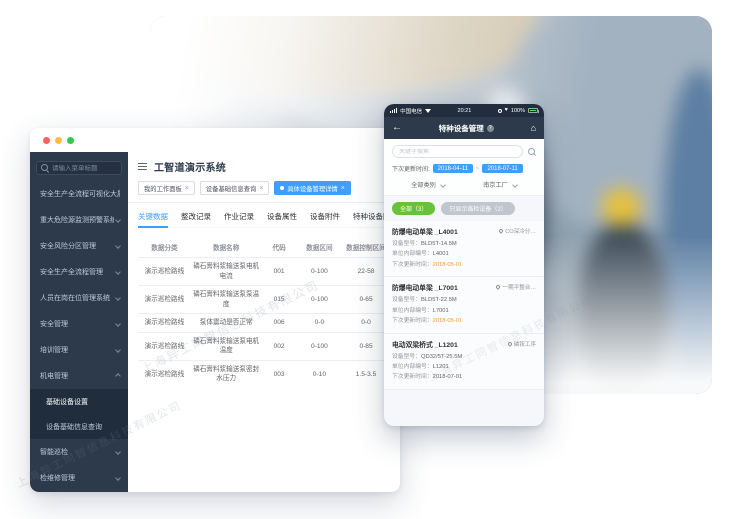 Image resolution: width=738 pixels, height=519 pixels. I want to click on back-arrow-icon: ←, so click(397, 127).